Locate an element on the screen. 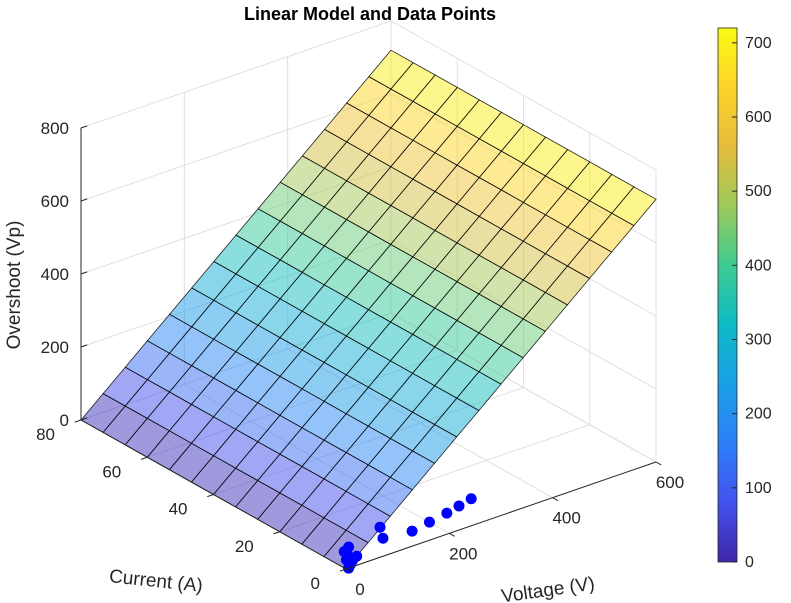 The image size is (791, 603). colorbar-tick-label: 200 is located at coordinates (758, 414).